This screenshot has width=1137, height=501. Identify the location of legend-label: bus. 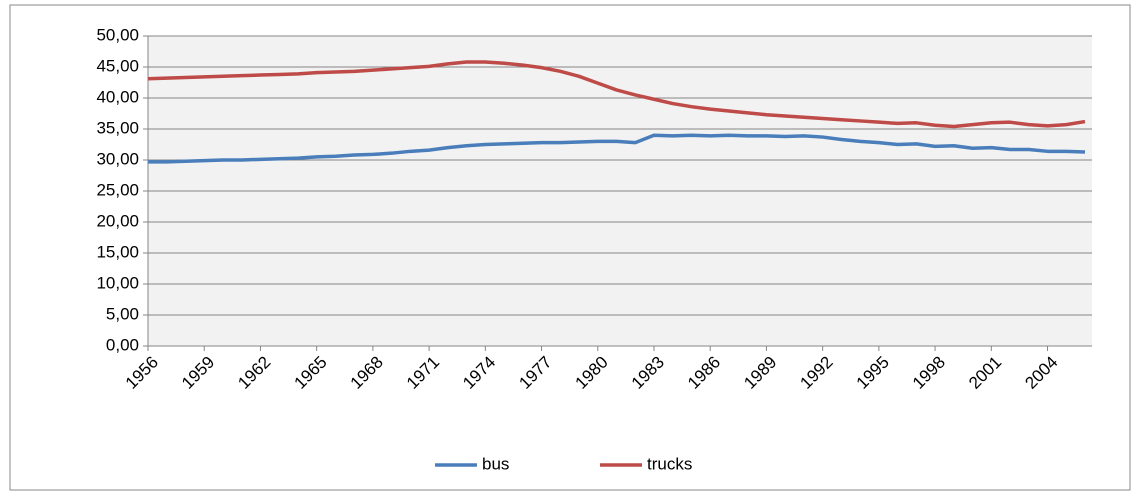
(495, 463).